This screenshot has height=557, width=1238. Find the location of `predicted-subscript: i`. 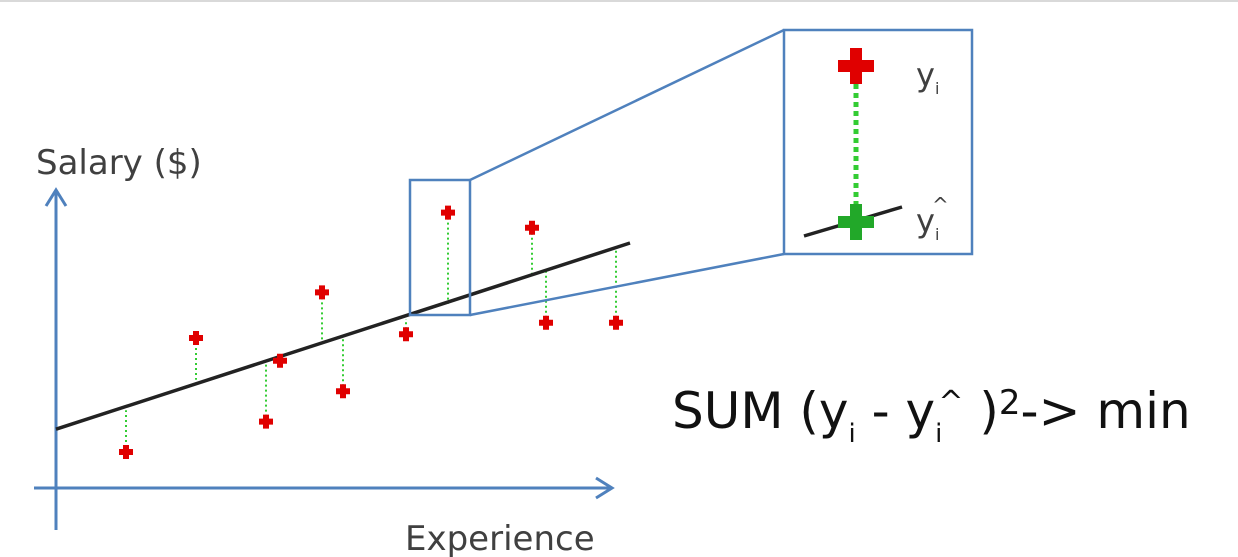

predicted-subscript: i is located at coordinates (937, 234).